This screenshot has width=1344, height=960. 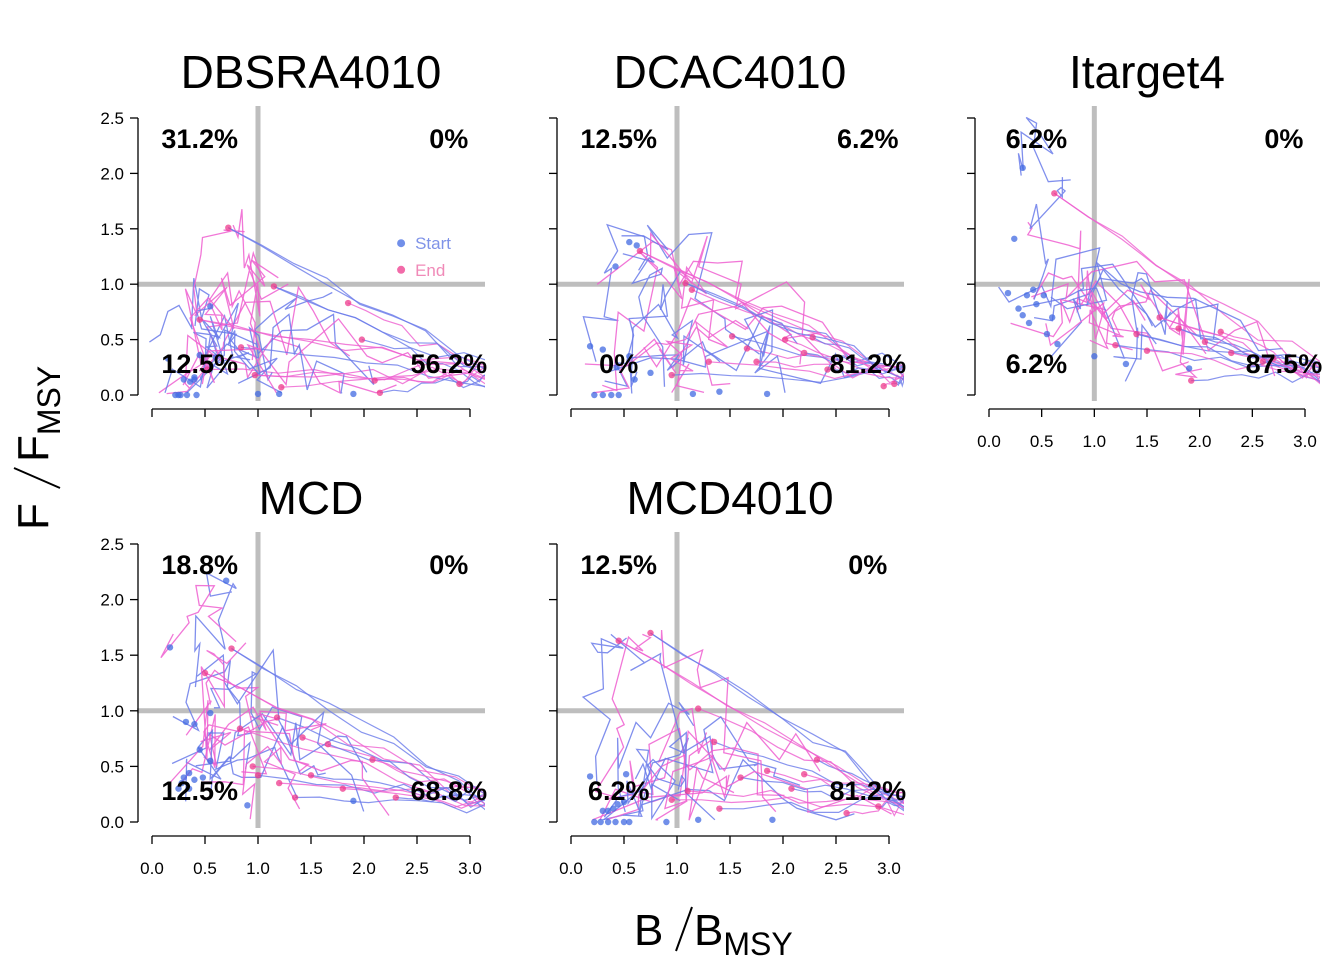 I want to click on quadrant-top-right: 0%, so click(x=448, y=139).